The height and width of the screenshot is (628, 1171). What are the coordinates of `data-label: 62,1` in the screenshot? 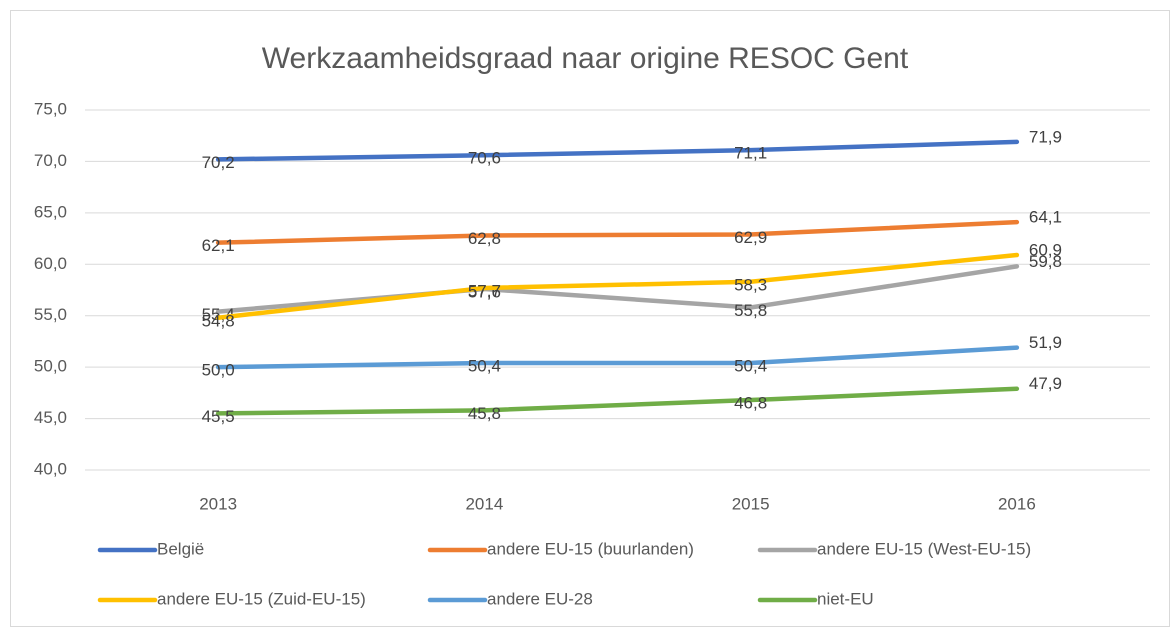 It's located at (218, 245).